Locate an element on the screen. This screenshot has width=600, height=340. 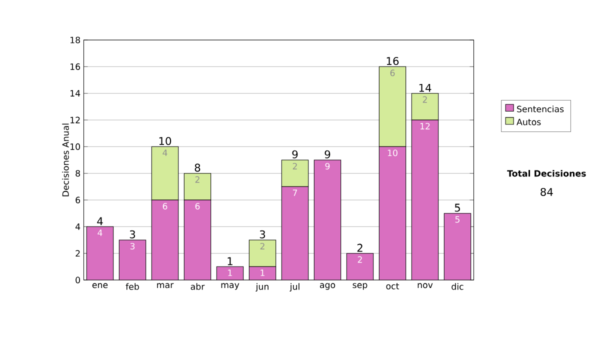
legend-label: Sentencias is located at coordinates (540, 109).